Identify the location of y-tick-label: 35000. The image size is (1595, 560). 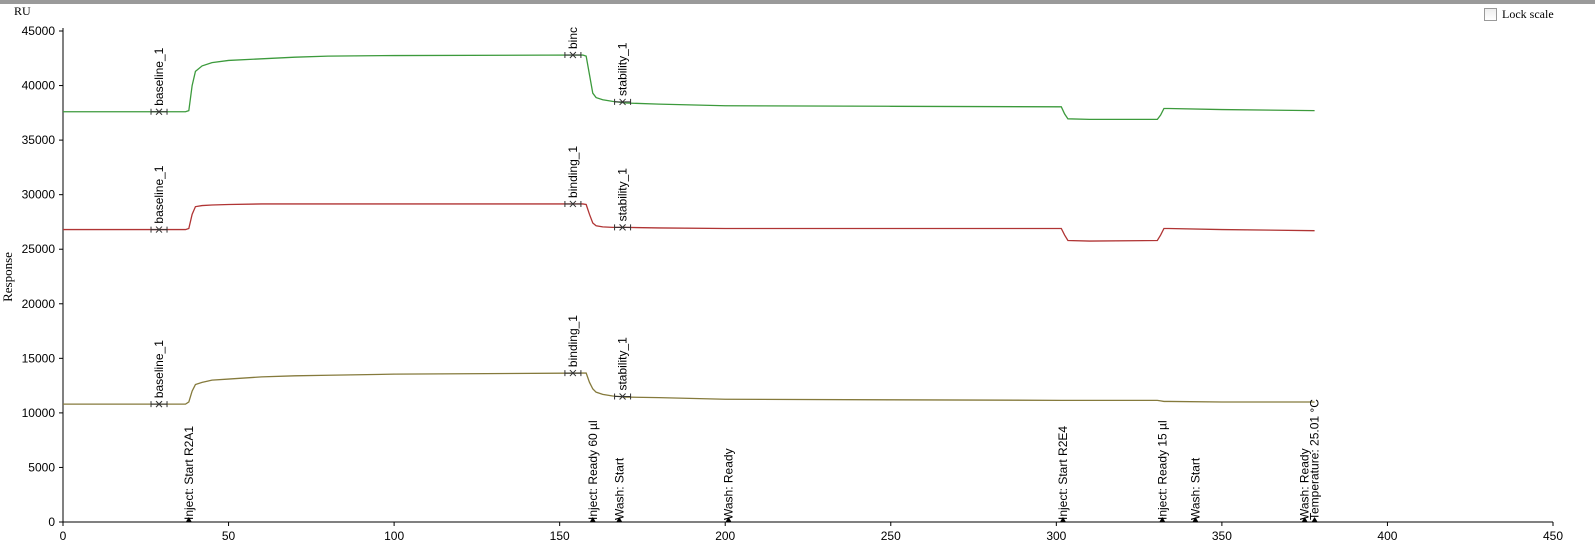
(39, 140).